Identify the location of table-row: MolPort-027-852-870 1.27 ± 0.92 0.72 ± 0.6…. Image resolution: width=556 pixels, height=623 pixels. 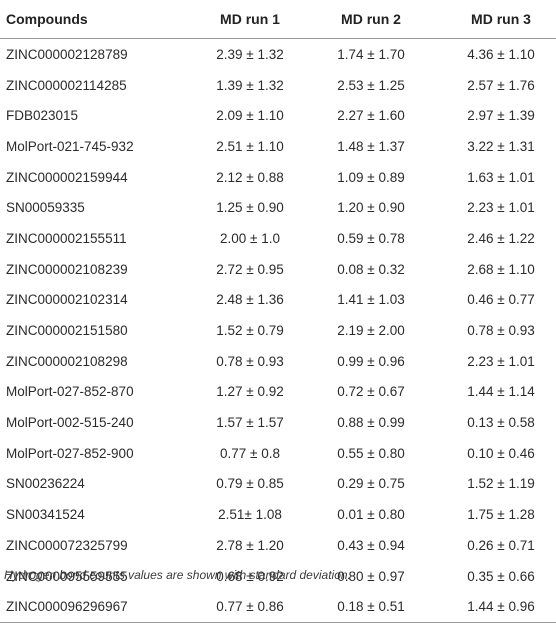
(278, 392).